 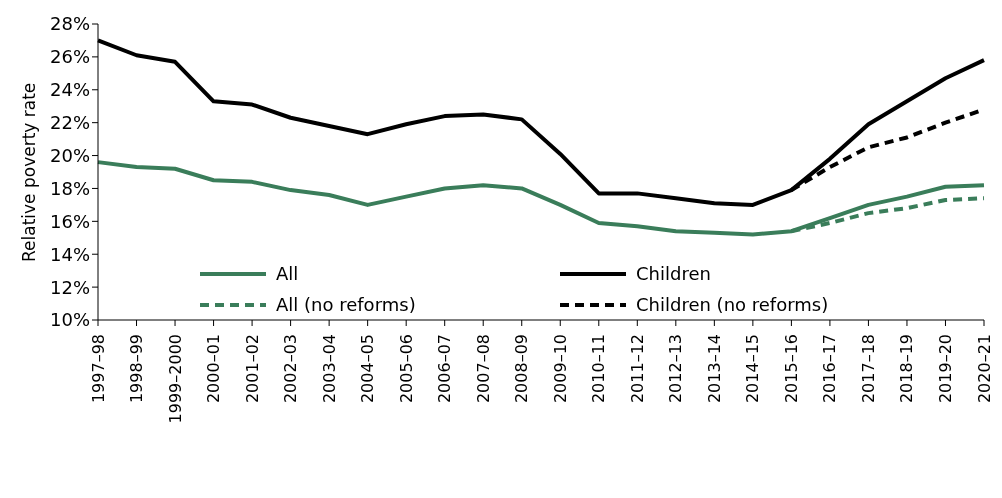 I want to click on x-tick-label: 2006–07, so click(x=445, y=369).